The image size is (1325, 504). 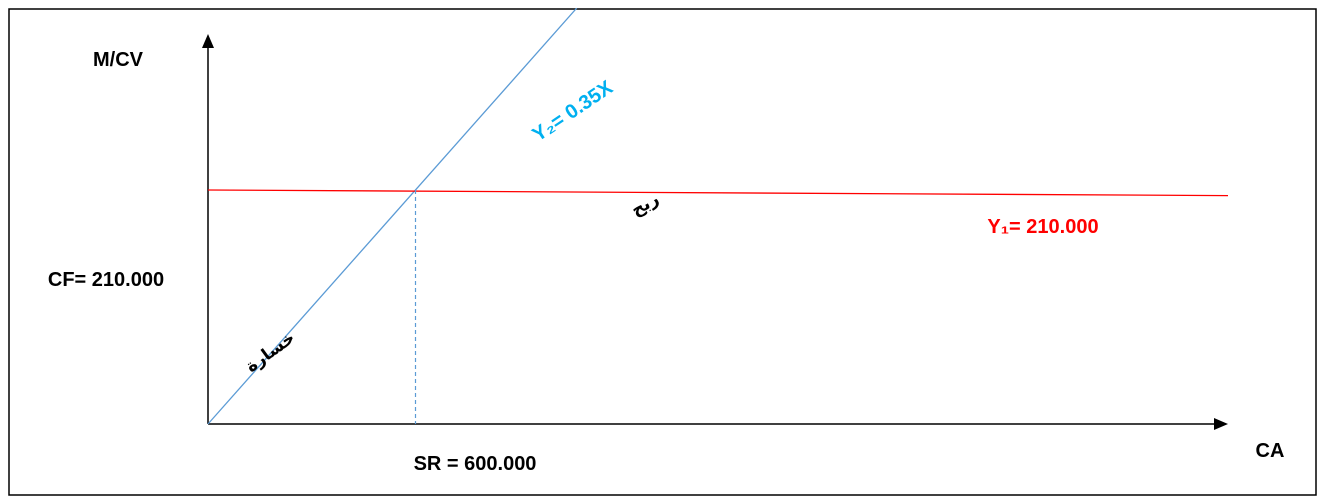 What do you see at coordinates (106, 280) in the screenshot?
I see `fixed-cost-label: CF= 210.000` at bounding box center [106, 280].